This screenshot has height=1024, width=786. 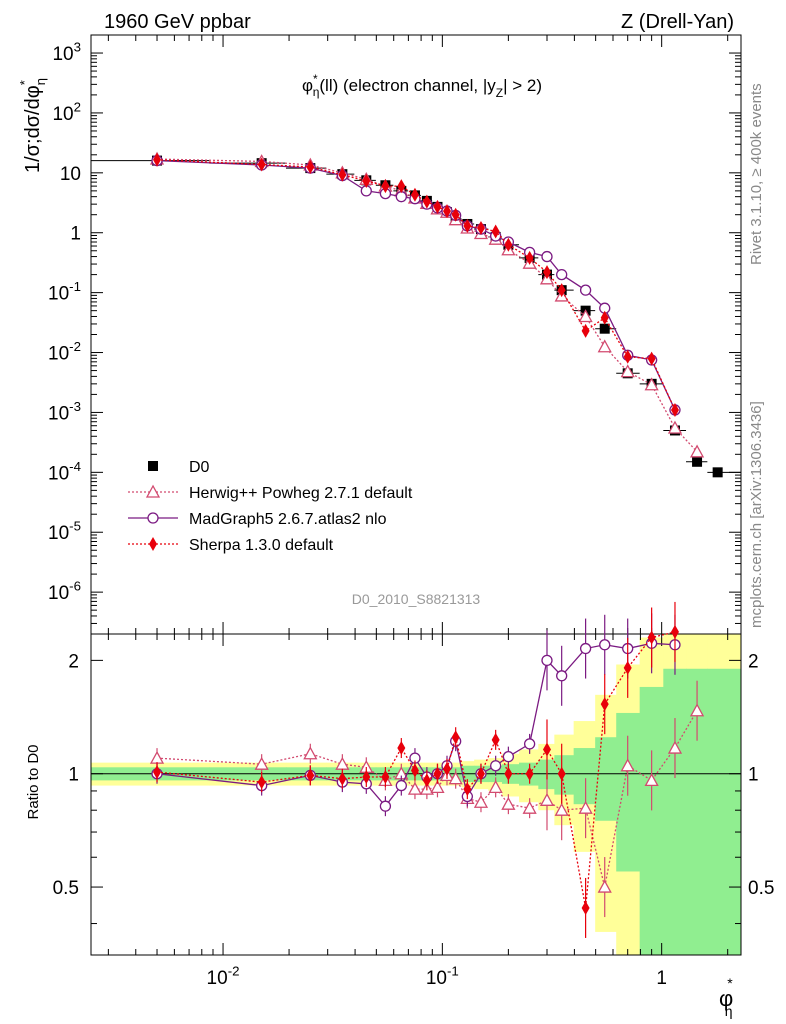 I want to click on legend-madgraph5-label: MadGraph5 2.6.7.atlas2 nlo, so click(x=288, y=519).